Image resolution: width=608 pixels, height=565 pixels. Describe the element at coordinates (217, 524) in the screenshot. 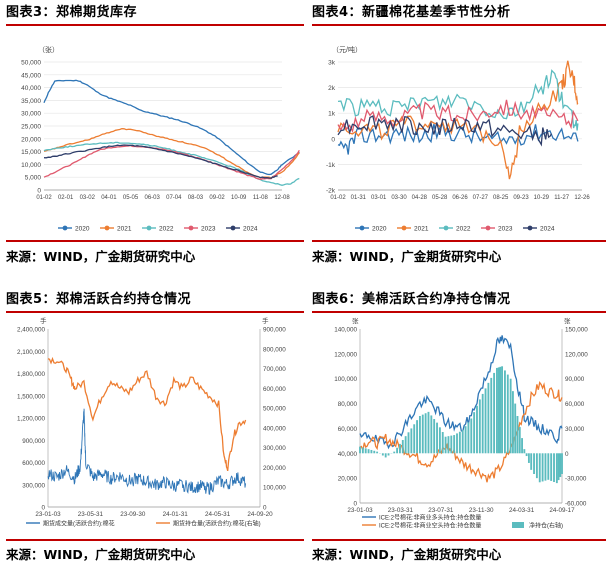

I see `legend-label: 期货持仓量(活跃合约):棉花(右轴)` at that location.